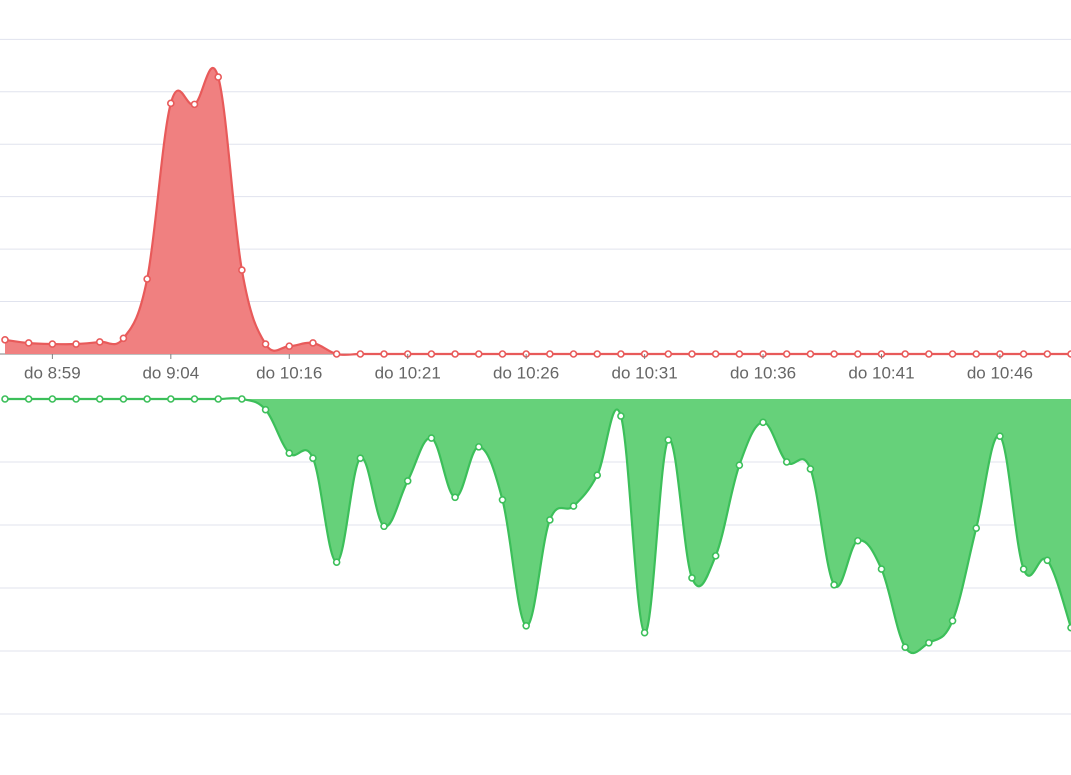  Describe the element at coordinates (170, 372) in the screenshot. I see `x-tick-label: do 9:04` at that location.